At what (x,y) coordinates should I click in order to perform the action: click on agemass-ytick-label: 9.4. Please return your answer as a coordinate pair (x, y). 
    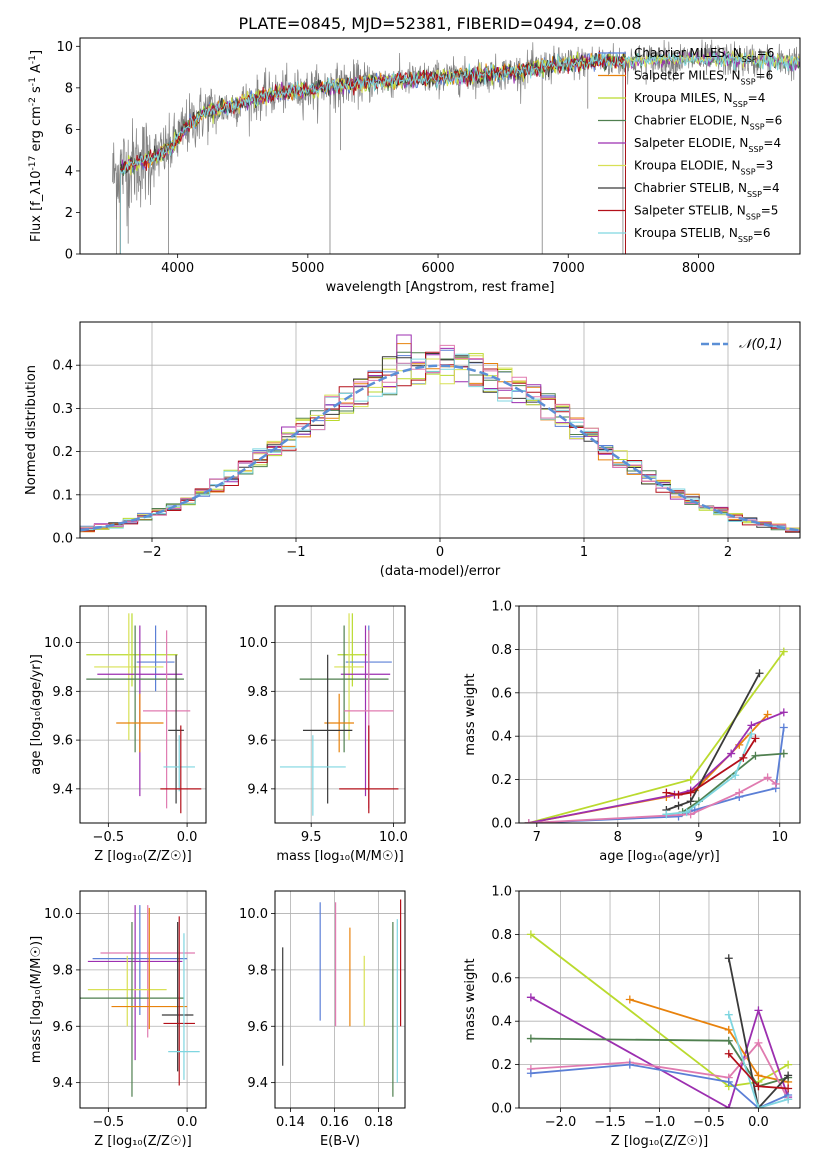
    Looking at the image, I should click on (257, 789).